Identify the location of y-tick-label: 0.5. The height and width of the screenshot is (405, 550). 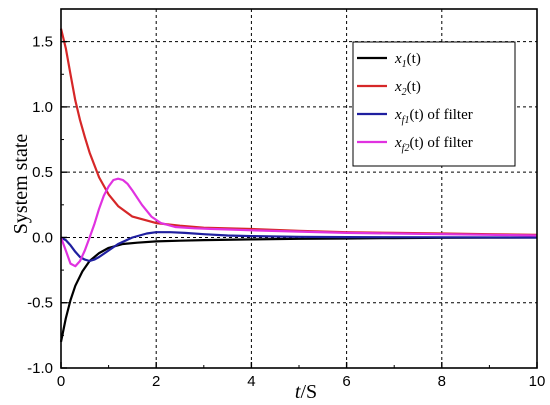
(42, 172).